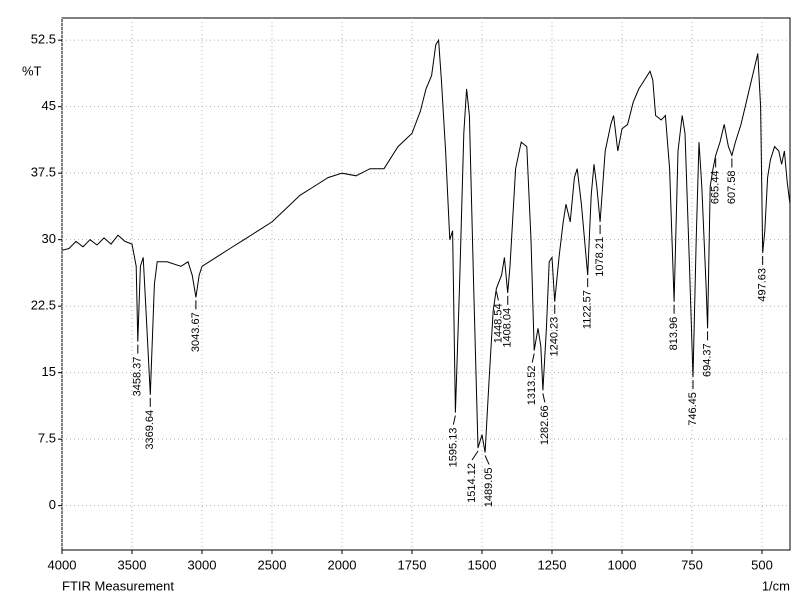 The image size is (800, 599). What do you see at coordinates (600, 257) in the screenshot?
I see `peak-label: 1078.21` at bounding box center [600, 257].